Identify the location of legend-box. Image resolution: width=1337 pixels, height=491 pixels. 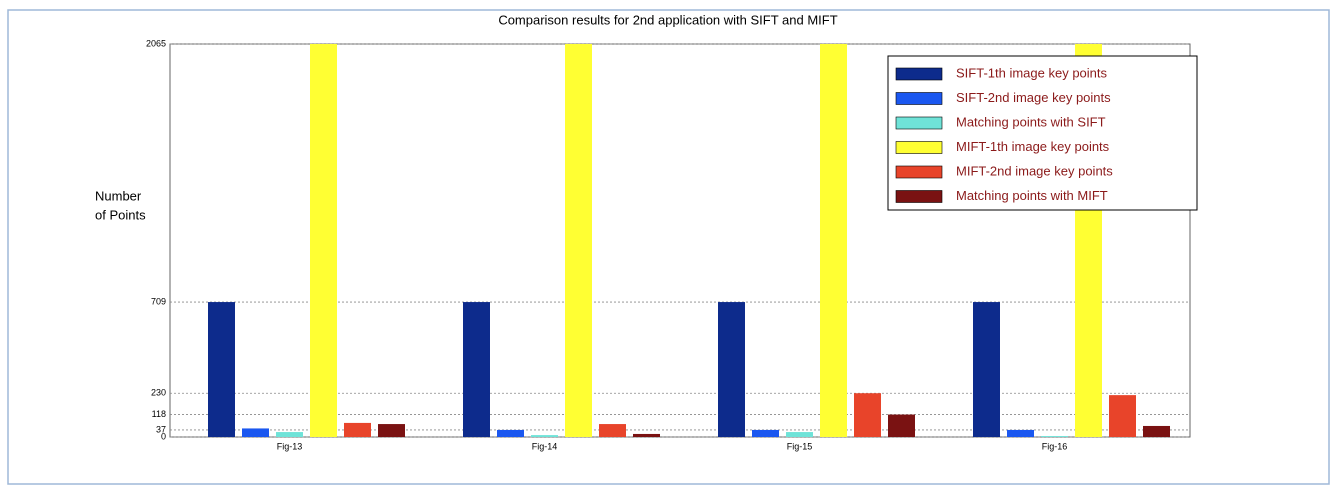
(1042, 133).